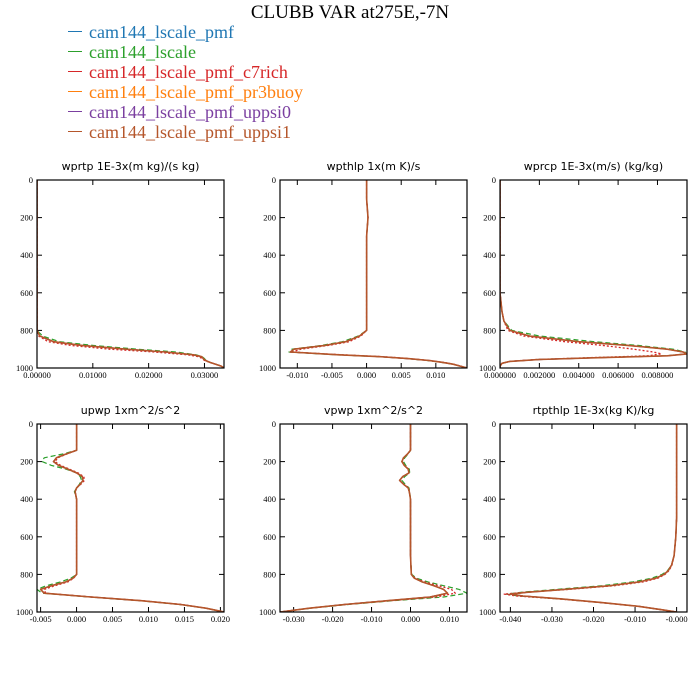 This screenshot has height=700, width=700. Describe the element at coordinates (149, 375) in the screenshot. I see `x-tick-label: 0.02000` at that location.